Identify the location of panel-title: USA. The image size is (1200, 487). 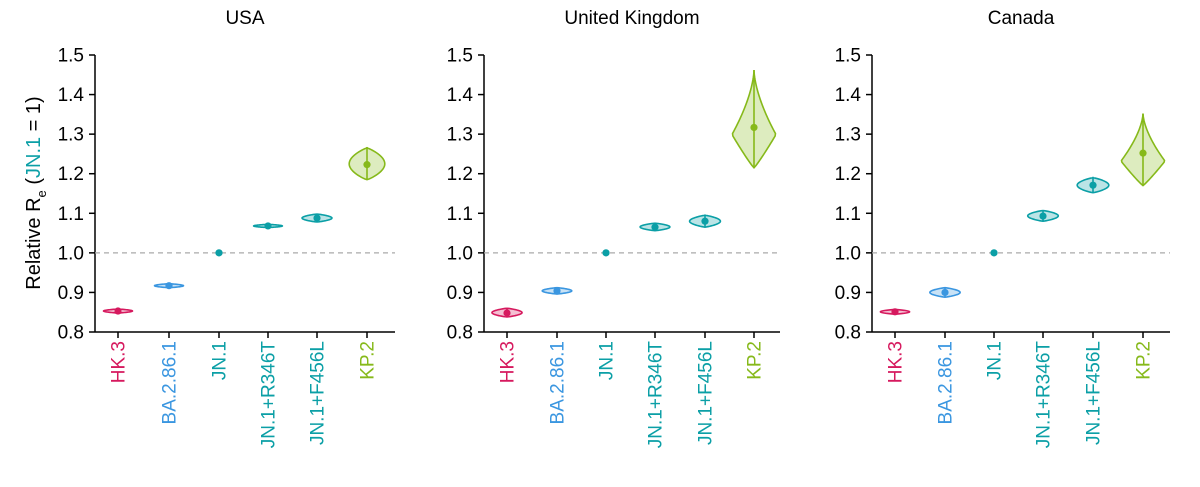
(244, 18).